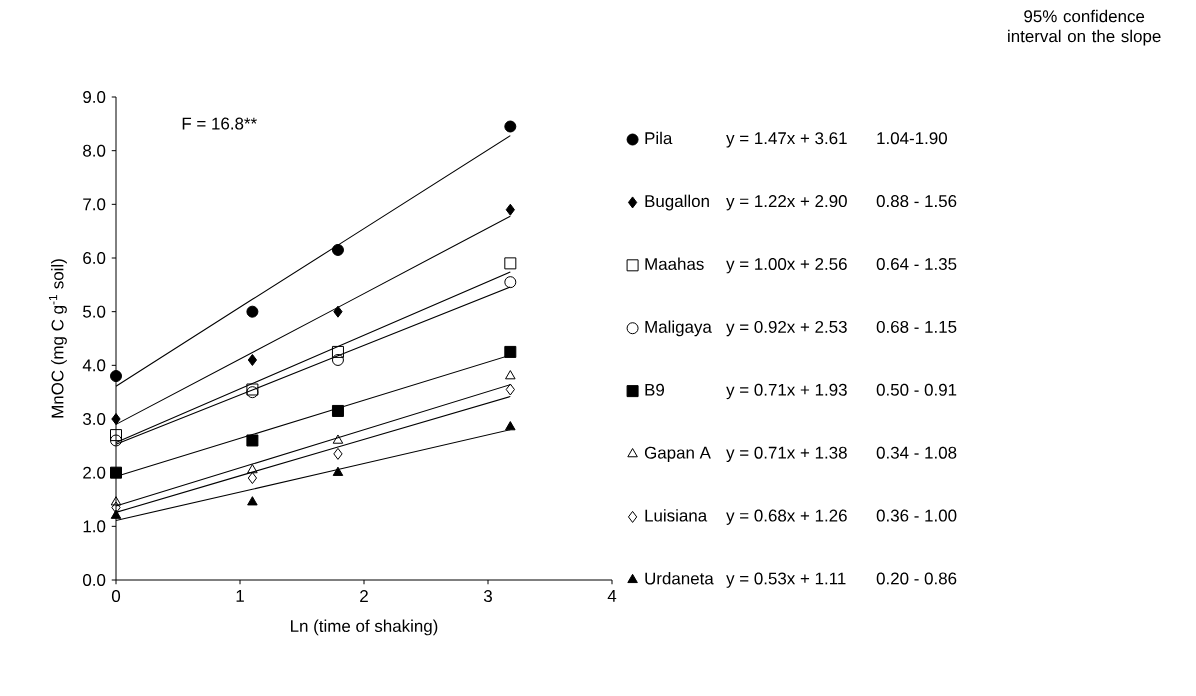 This screenshot has width=1196, height=696. I want to click on x-tick-label: 4, so click(612, 596).